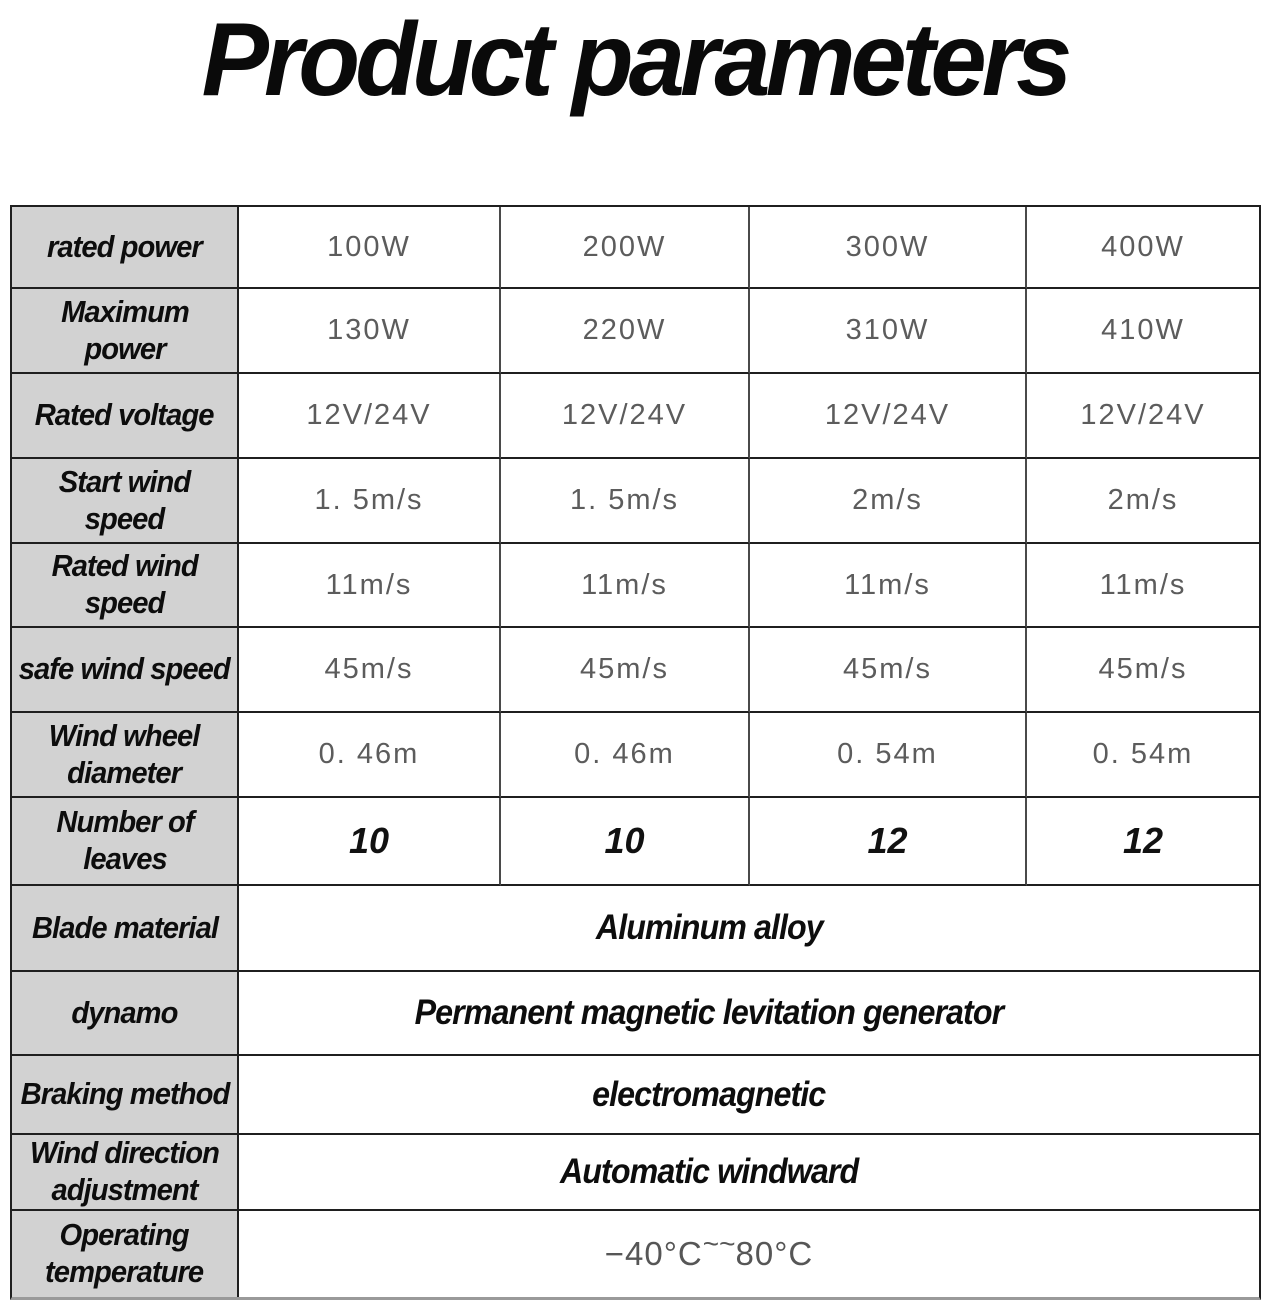 The height and width of the screenshot is (1300, 1269). I want to click on page-title: Product parameters, so click(637, 60).